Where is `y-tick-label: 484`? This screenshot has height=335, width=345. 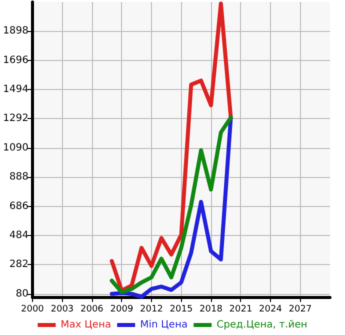
y-tick-label: 484 is located at coordinates (18, 235).